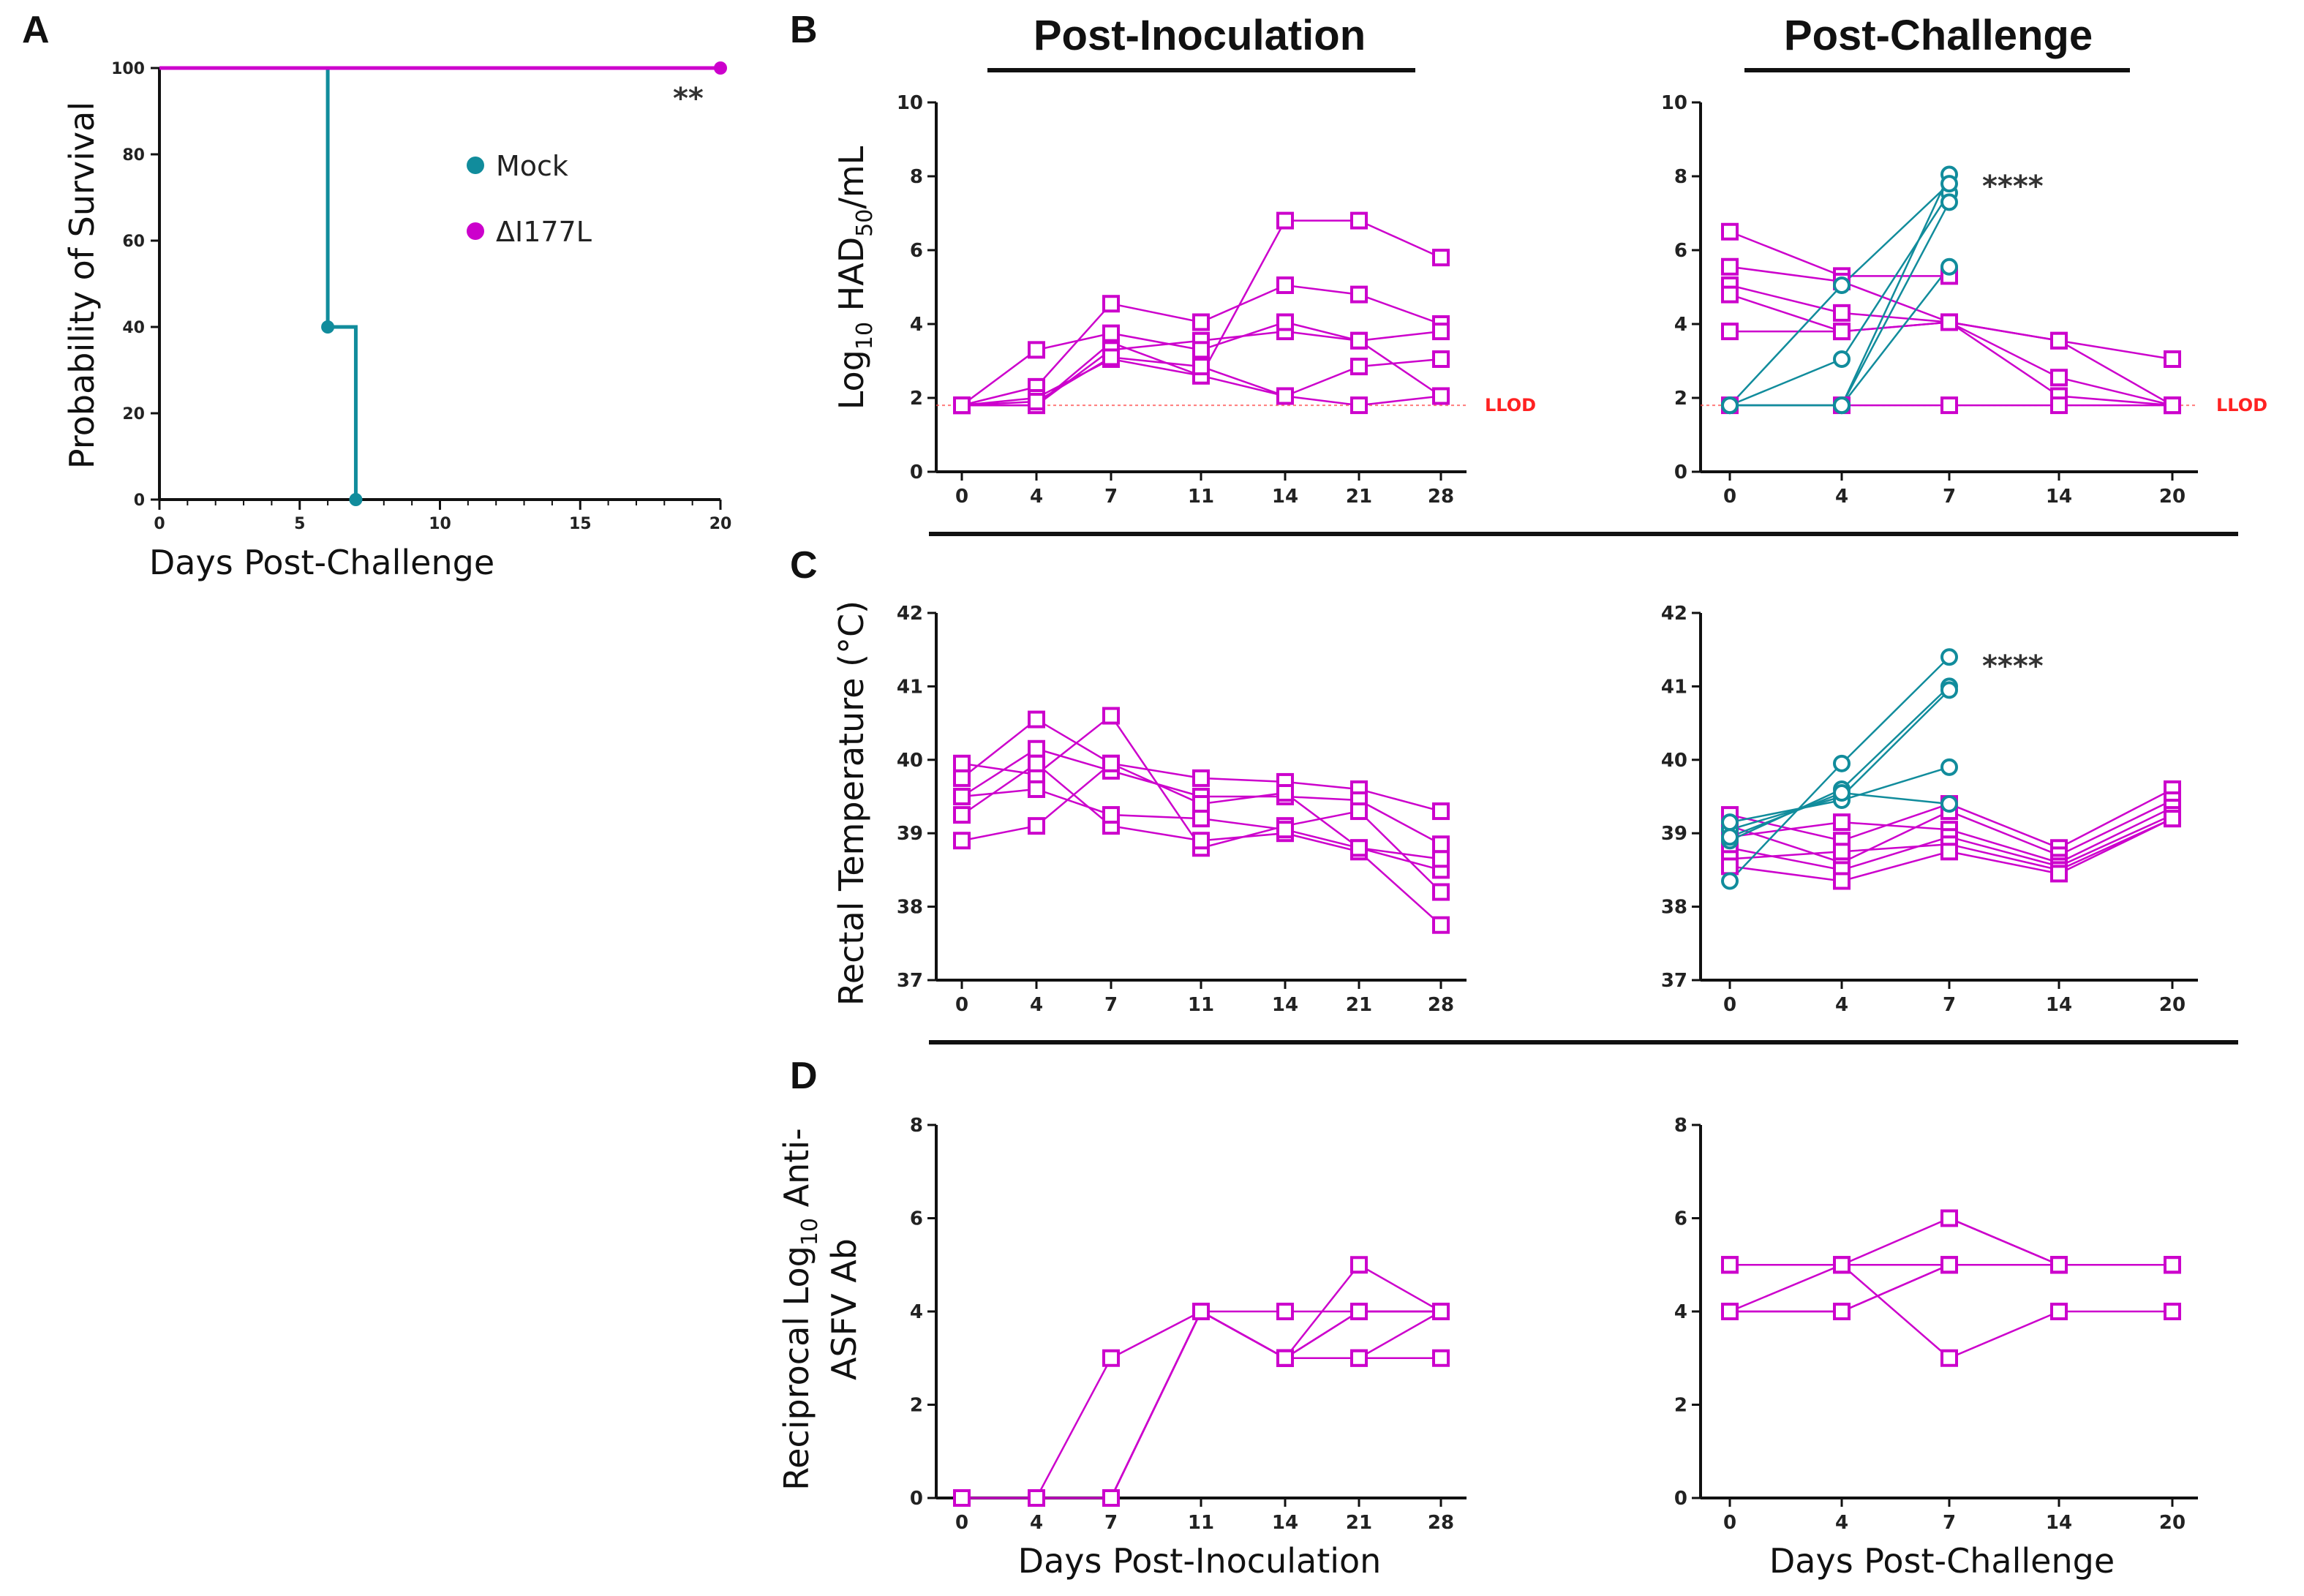  What do you see at coordinates (1285, 1005) in the screenshot?
I see `temp-inoc-x-tick-label: 14` at bounding box center [1285, 1005].